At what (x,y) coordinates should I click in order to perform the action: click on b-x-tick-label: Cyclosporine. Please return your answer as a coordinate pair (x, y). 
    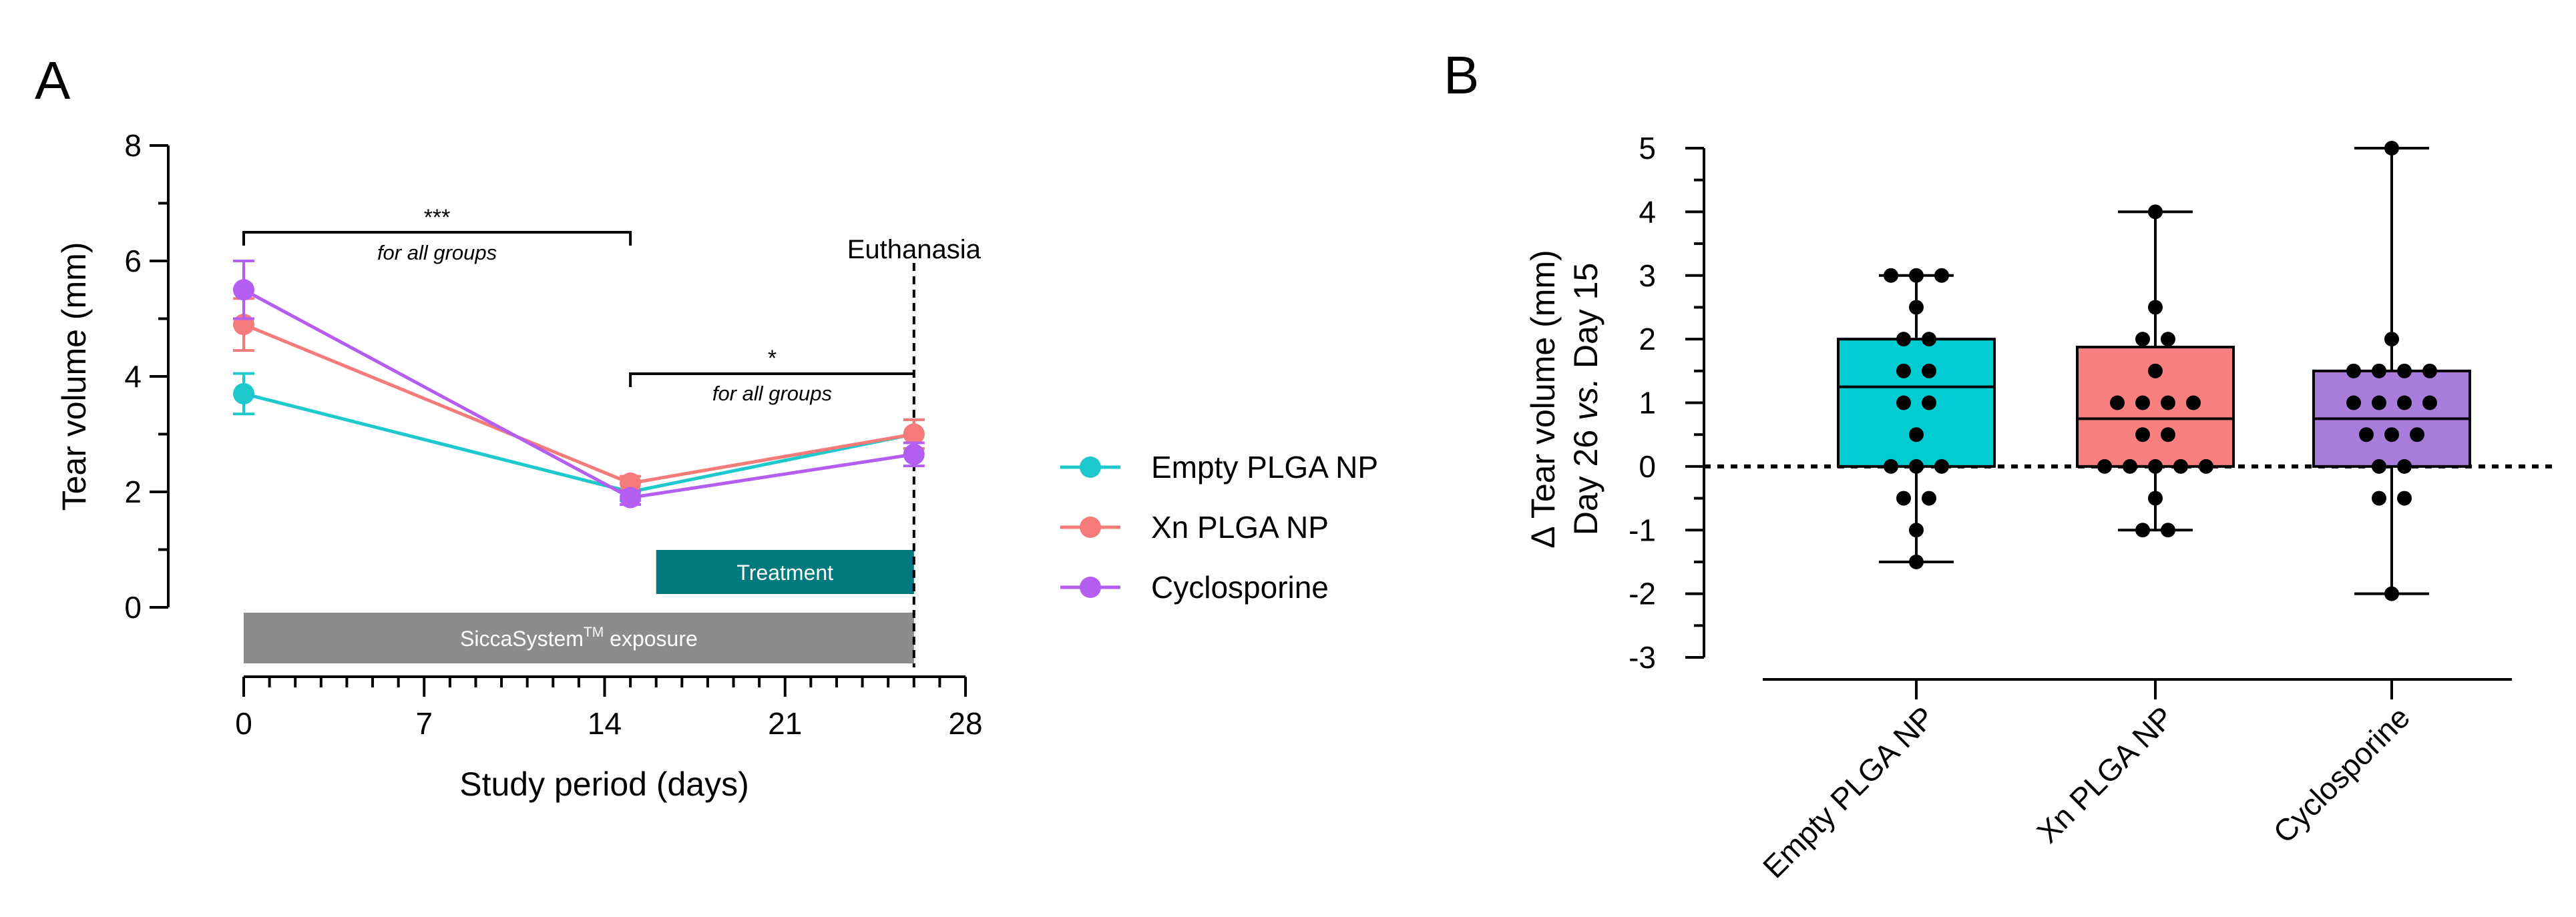
    Looking at the image, I should click on (2341, 774).